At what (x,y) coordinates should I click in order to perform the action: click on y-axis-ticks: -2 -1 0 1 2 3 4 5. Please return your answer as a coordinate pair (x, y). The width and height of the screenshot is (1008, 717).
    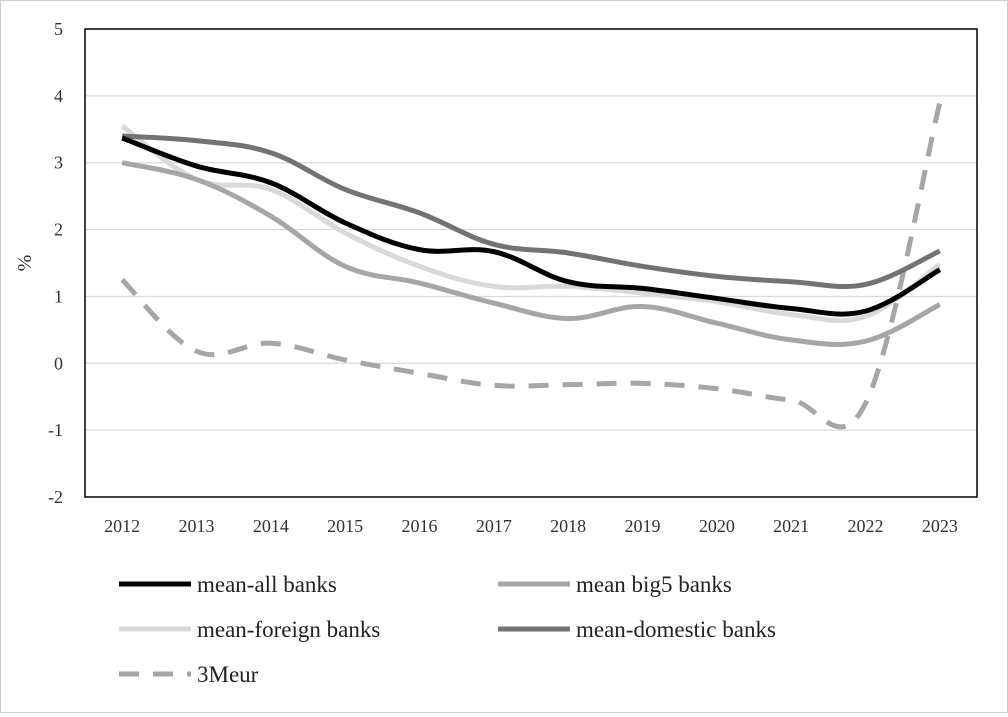
    Looking at the image, I should click on (55, 263).